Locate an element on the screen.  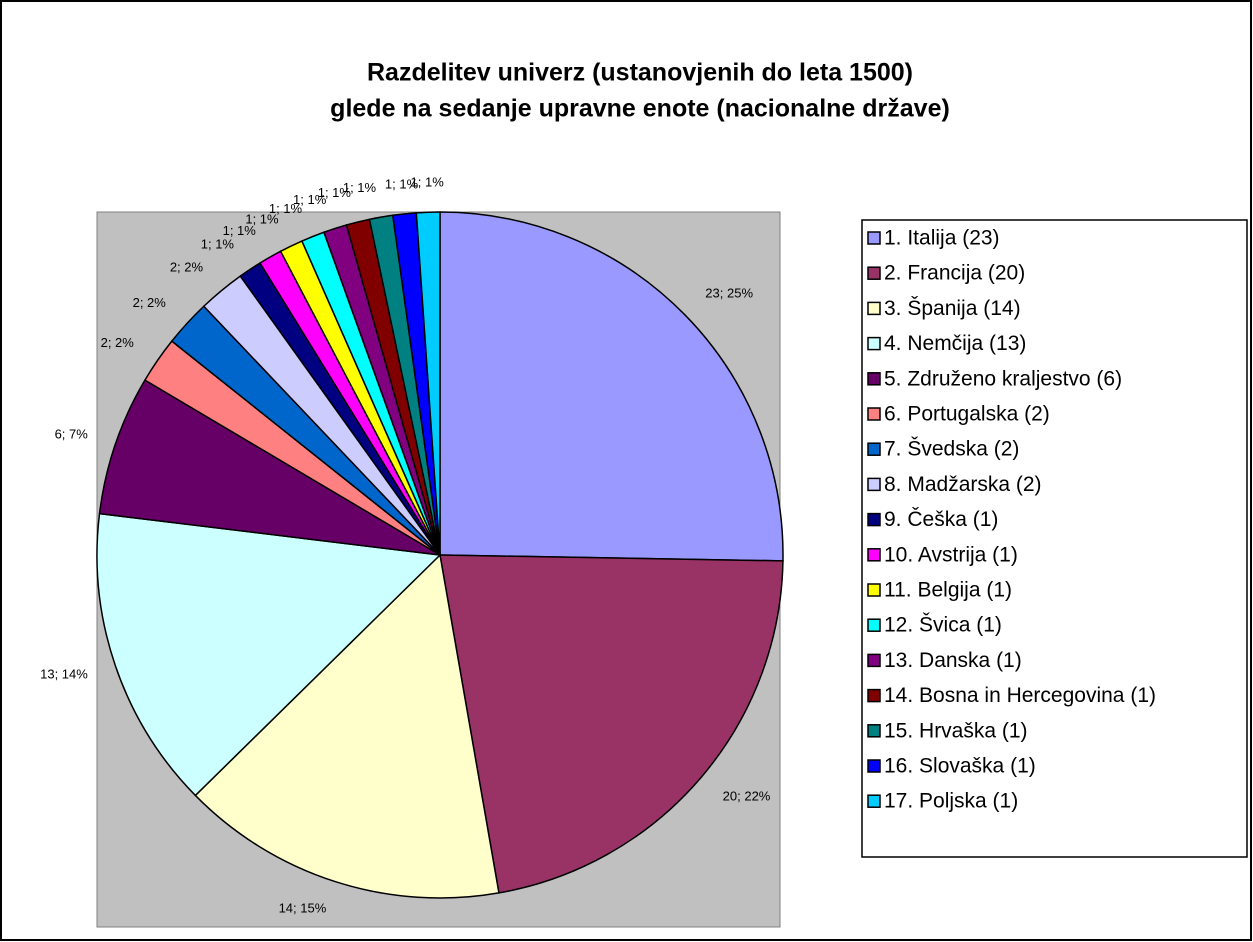
legend-label: 11. Belgija (1) is located at coordinates (948, 590).